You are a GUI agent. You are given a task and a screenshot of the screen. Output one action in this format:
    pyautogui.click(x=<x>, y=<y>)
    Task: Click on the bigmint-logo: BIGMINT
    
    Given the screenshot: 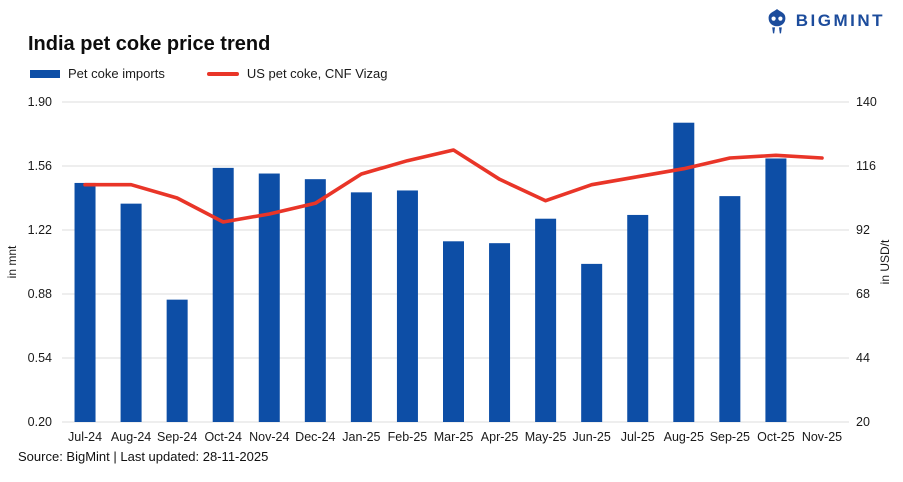 What is the action you would take?
    pyautogui.click(x=824, y=21)
    